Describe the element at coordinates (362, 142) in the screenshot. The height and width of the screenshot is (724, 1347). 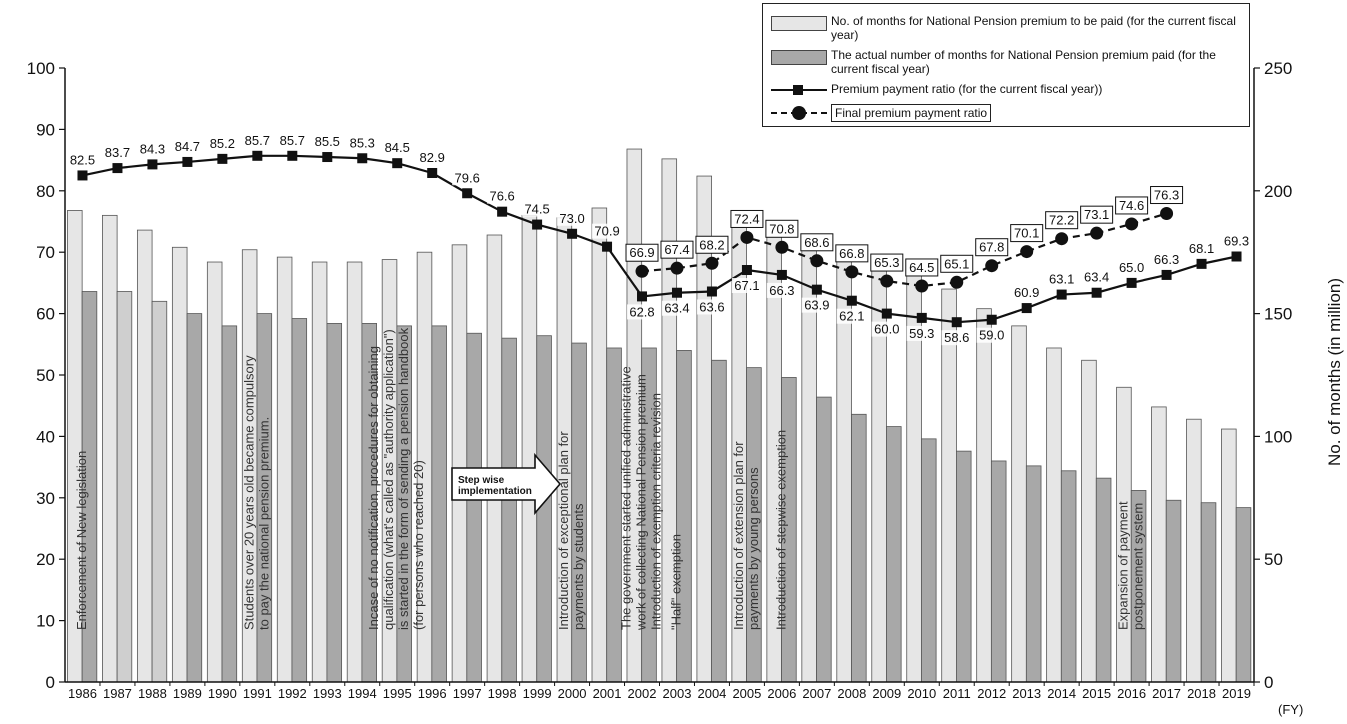
I see `payment-ratio-label: 85.3` at that location.